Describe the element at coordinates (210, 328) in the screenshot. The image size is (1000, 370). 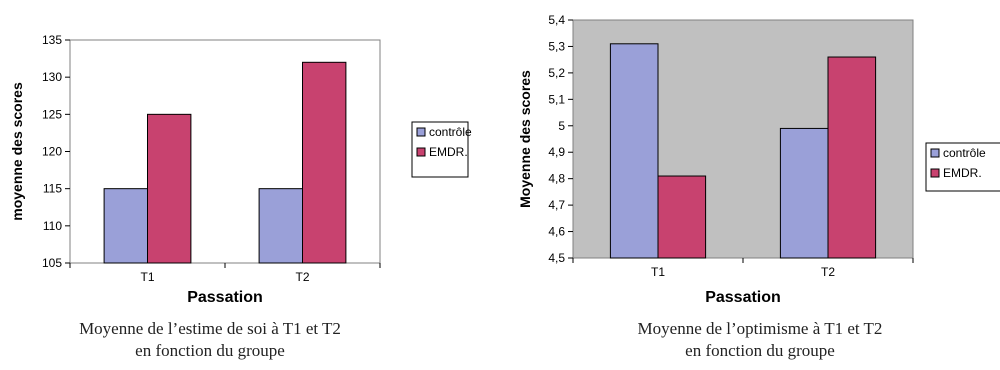
I see `caption-line-1: Moyenne de l’estime de soi à T1 et T2` at that location.